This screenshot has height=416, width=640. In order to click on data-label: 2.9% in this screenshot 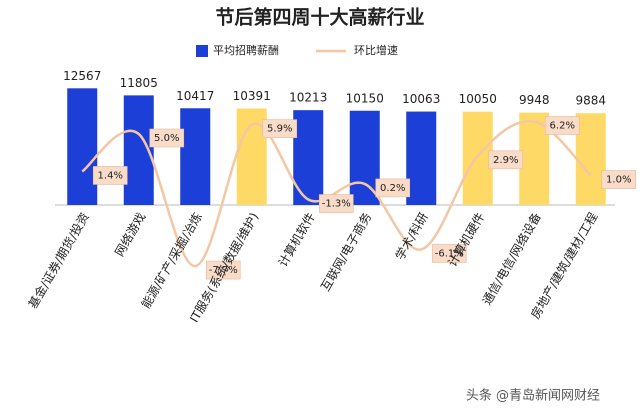, I will do `click(505, 160)`.